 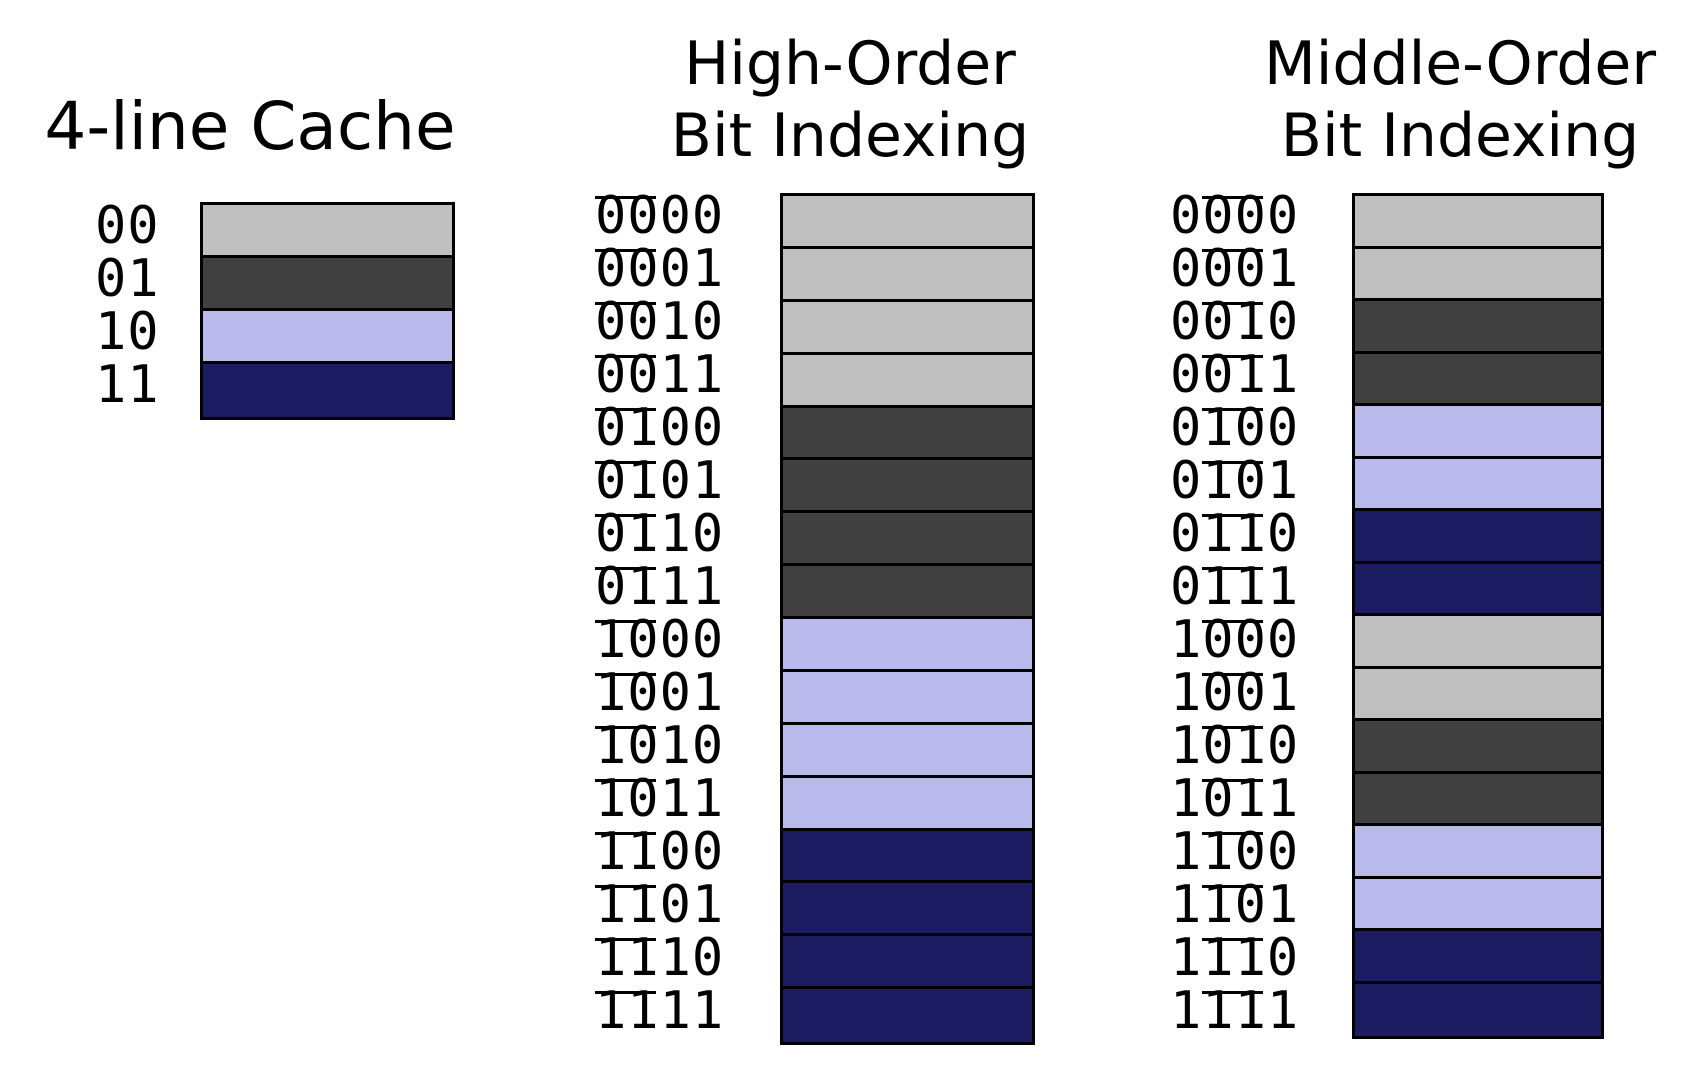 What do you see at coordinates (127, 332) in the screenshot?
I see `cache-line-label: 10` at bounding box center [127, 332].